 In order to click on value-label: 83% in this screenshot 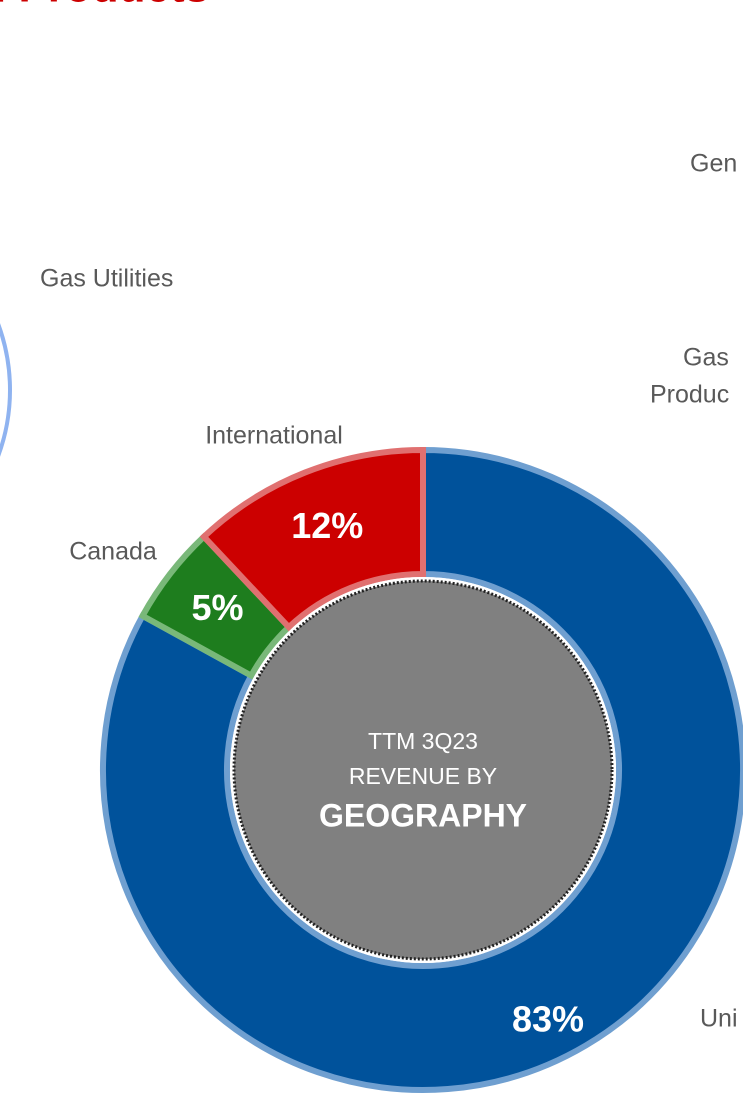, I will do `click(548, 1019)`.